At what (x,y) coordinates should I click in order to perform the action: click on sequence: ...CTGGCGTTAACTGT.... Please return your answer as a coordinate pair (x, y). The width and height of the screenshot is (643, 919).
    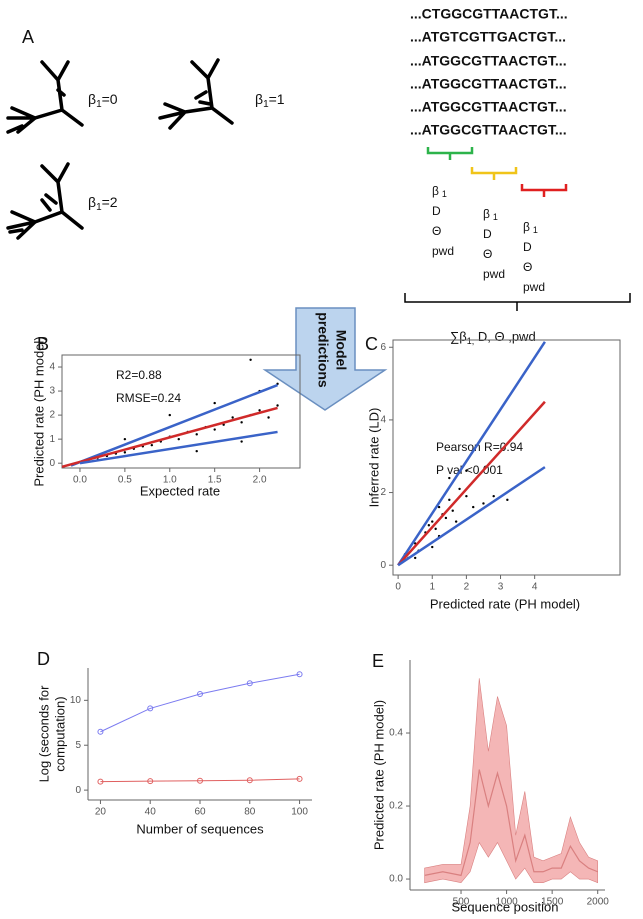
    Looking at the image, I should click on (489, 14).